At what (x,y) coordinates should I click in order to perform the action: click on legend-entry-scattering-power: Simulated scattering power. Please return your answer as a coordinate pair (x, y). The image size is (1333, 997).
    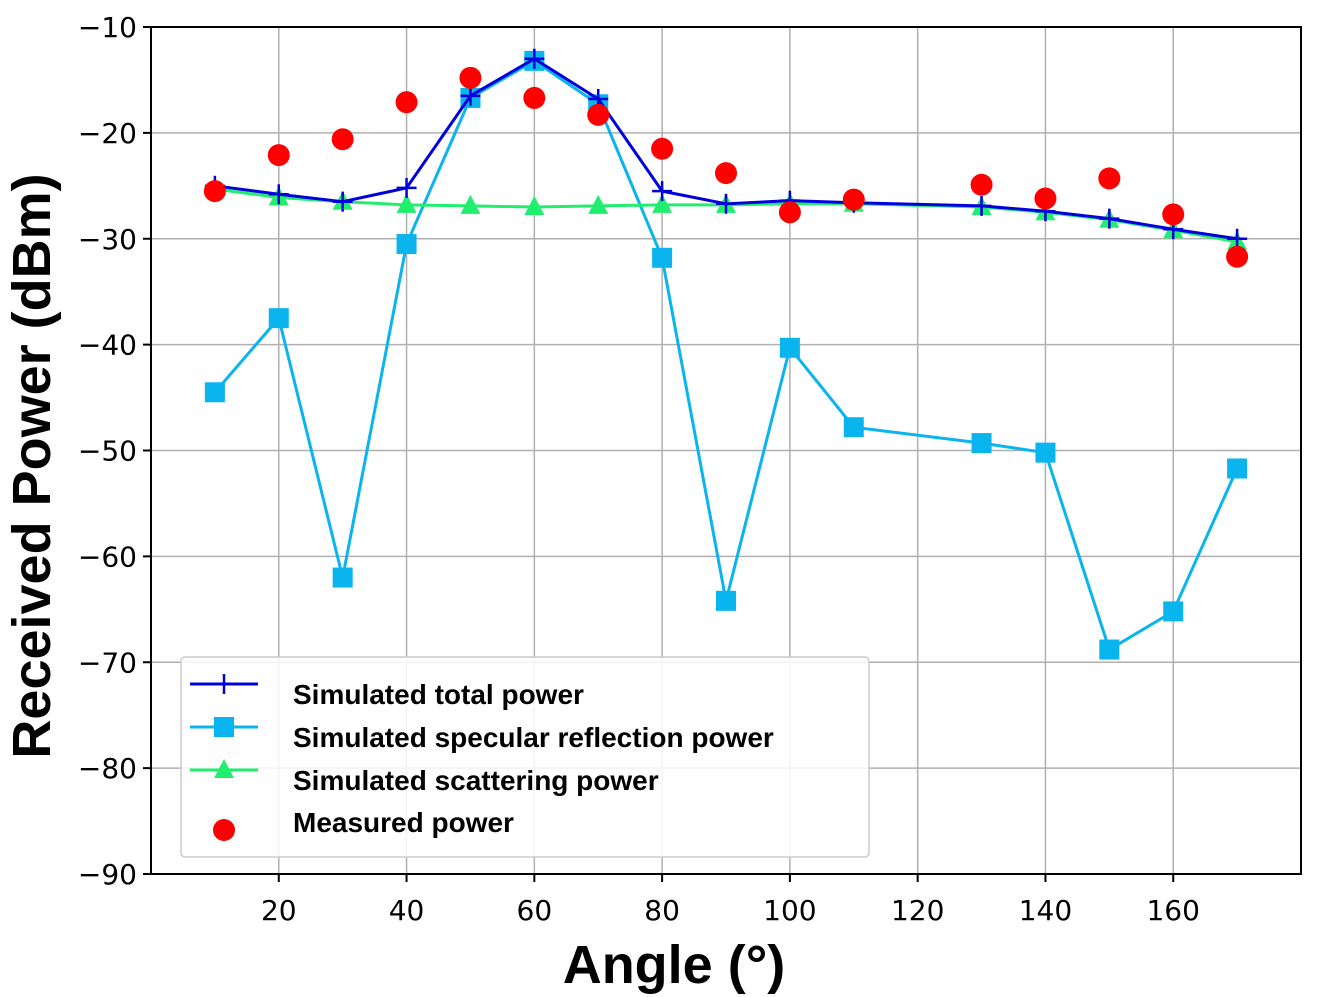
    Looking at the image, I should click on (424, 777).